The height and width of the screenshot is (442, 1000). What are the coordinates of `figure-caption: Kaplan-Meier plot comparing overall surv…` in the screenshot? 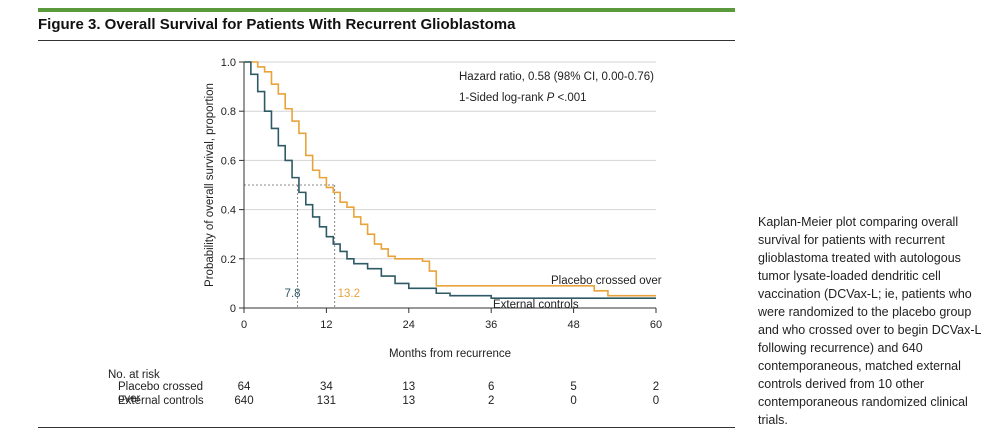 It's located at (870, 321).